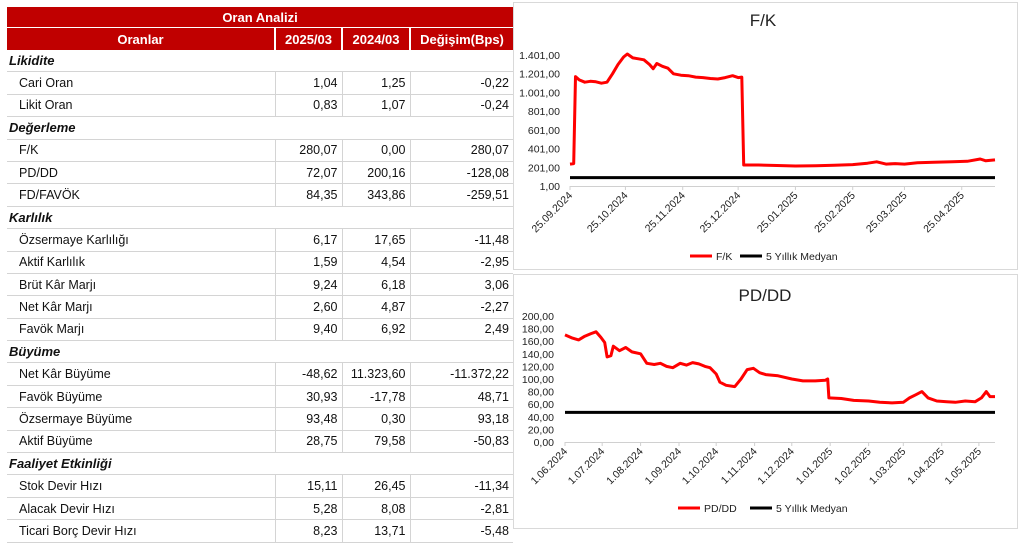 This screenshot has width=1024, height=543. Describe the element at coordinates (461, 419) in the screenshot. I see `value-change-bps: 93,18` at that location.